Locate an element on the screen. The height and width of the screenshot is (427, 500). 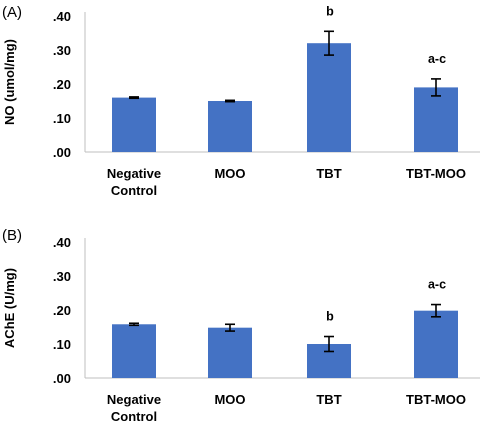
panel-b-y-tick-label: .20 is located at coordinates (62, 310).